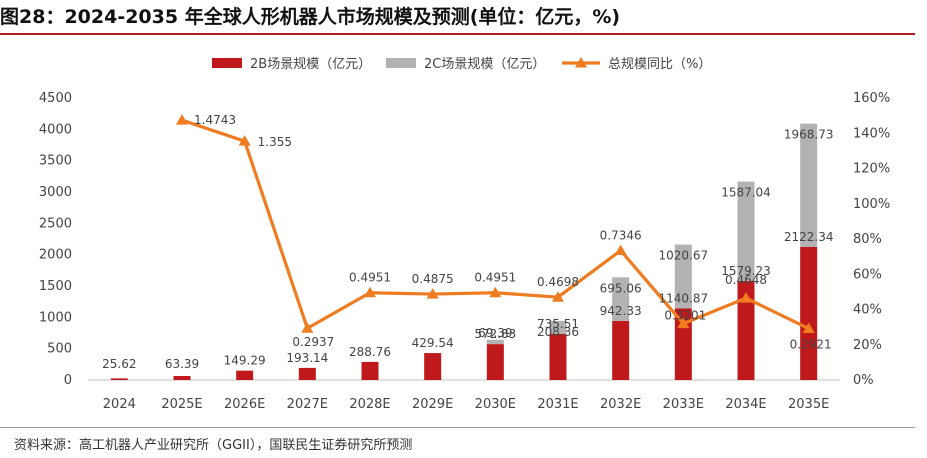 This screenshot has height=458, width=927. I want to click on yoy-label: 0.4648, so click(746, 280).